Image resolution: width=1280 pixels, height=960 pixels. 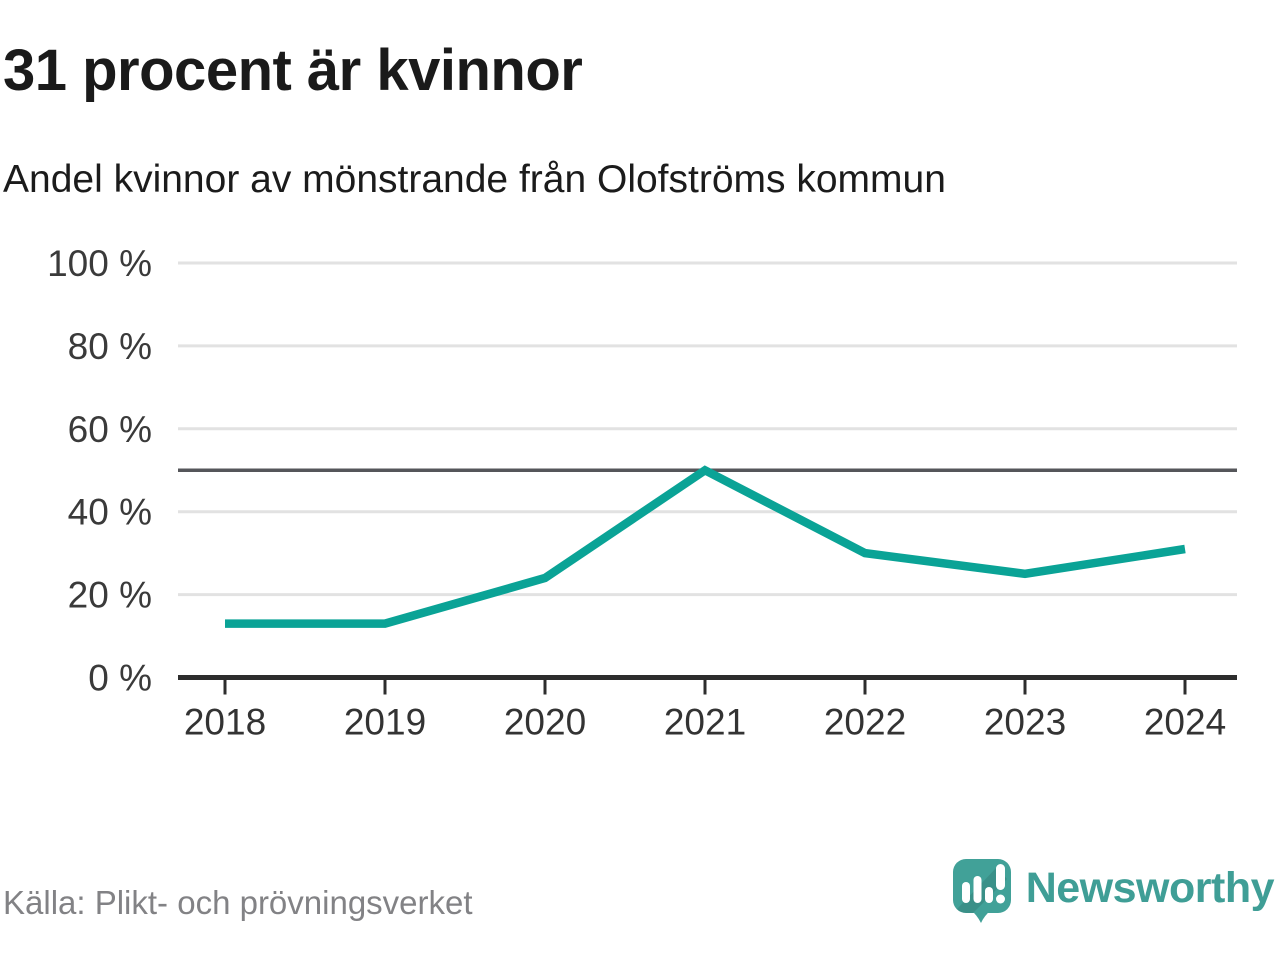 What do you see at coordinates (705, 546) in the screenshot?
I see `trend-line` at bounding box center [705, 546].